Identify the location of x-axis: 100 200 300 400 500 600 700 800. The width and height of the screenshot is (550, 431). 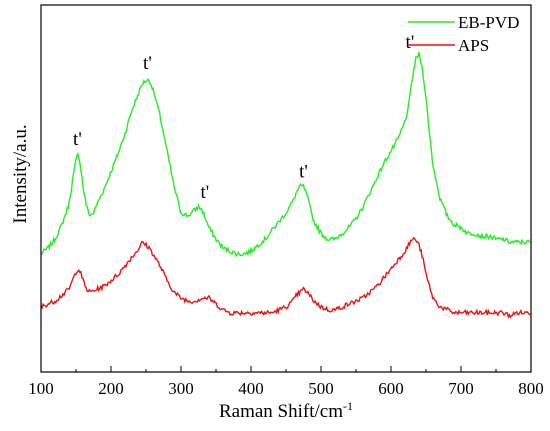
(286, 382).